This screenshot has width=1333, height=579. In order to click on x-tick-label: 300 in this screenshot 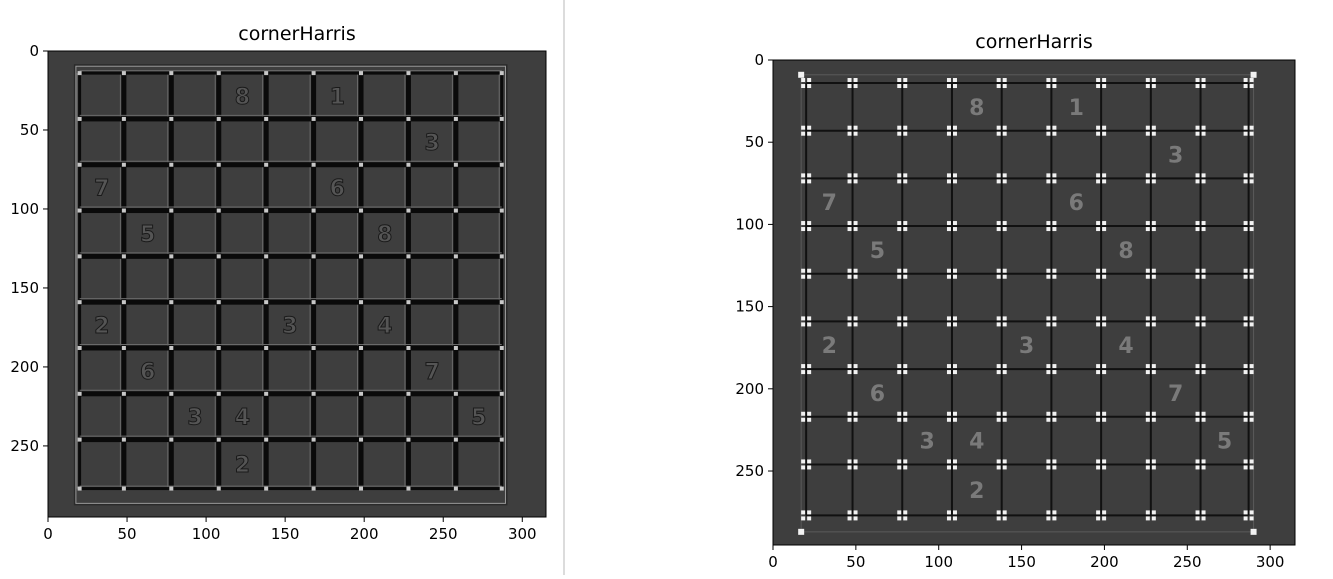, I will do `click(1270, 562)`.